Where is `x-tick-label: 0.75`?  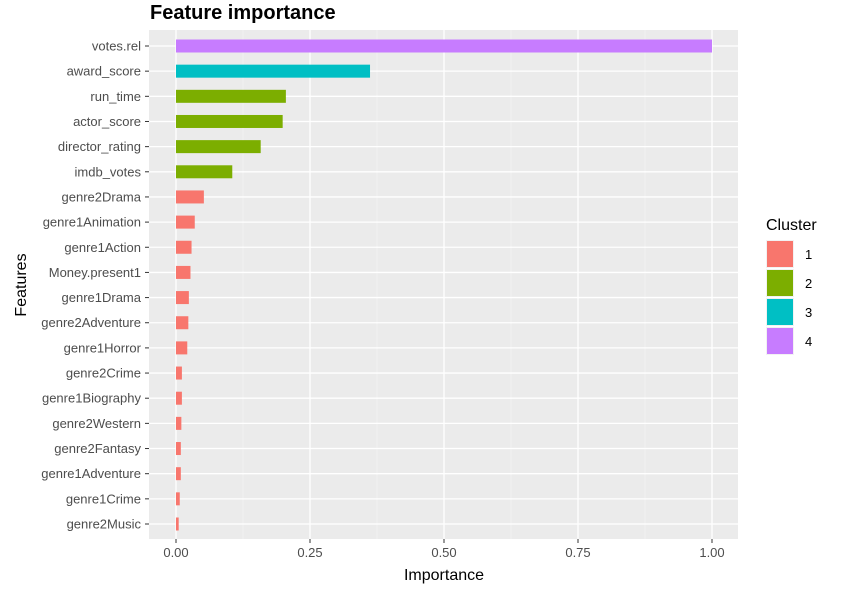 x-tick-label: 0.75 is located at coordinates (577, 552).